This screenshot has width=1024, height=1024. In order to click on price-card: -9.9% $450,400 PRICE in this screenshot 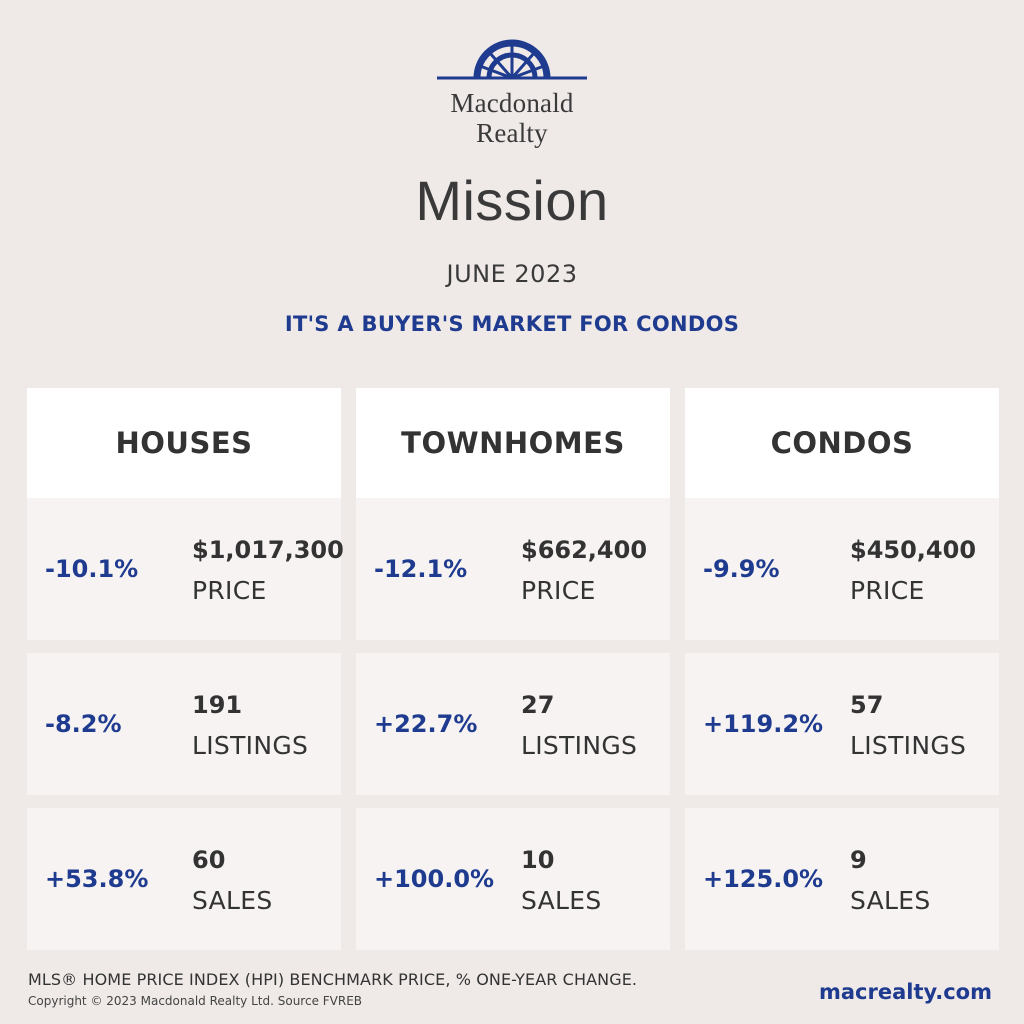, I will do `click(842, 569)`.